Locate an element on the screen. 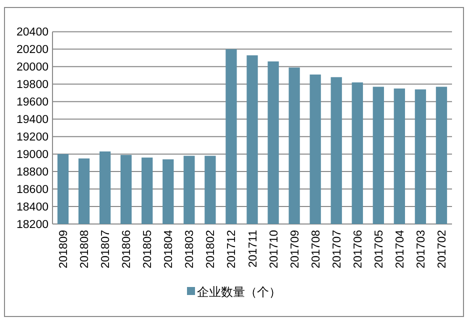 The width and height of the screenshot is (469, 320). x-tick-label: 201706 is located at coordinates (358, 249).